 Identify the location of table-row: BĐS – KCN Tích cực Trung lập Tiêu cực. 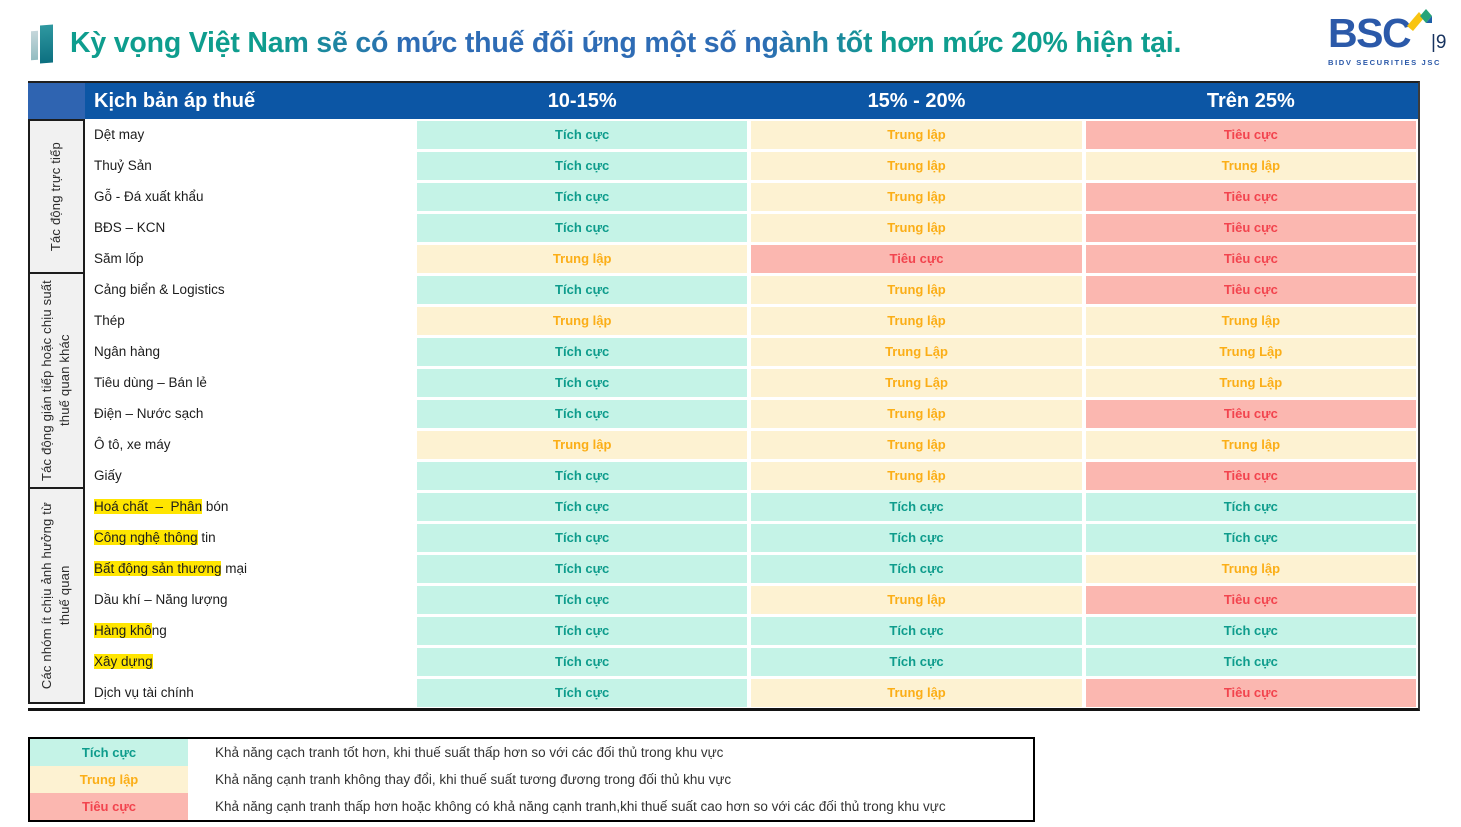
(751, 227).